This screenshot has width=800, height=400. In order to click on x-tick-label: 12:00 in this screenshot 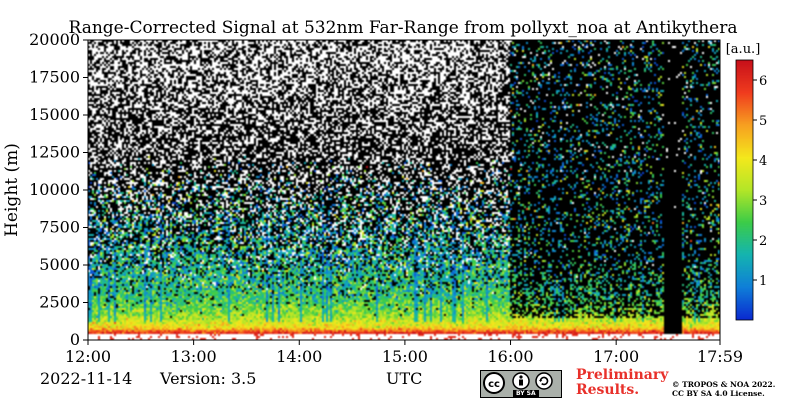, I will do `click(88, 356)`.